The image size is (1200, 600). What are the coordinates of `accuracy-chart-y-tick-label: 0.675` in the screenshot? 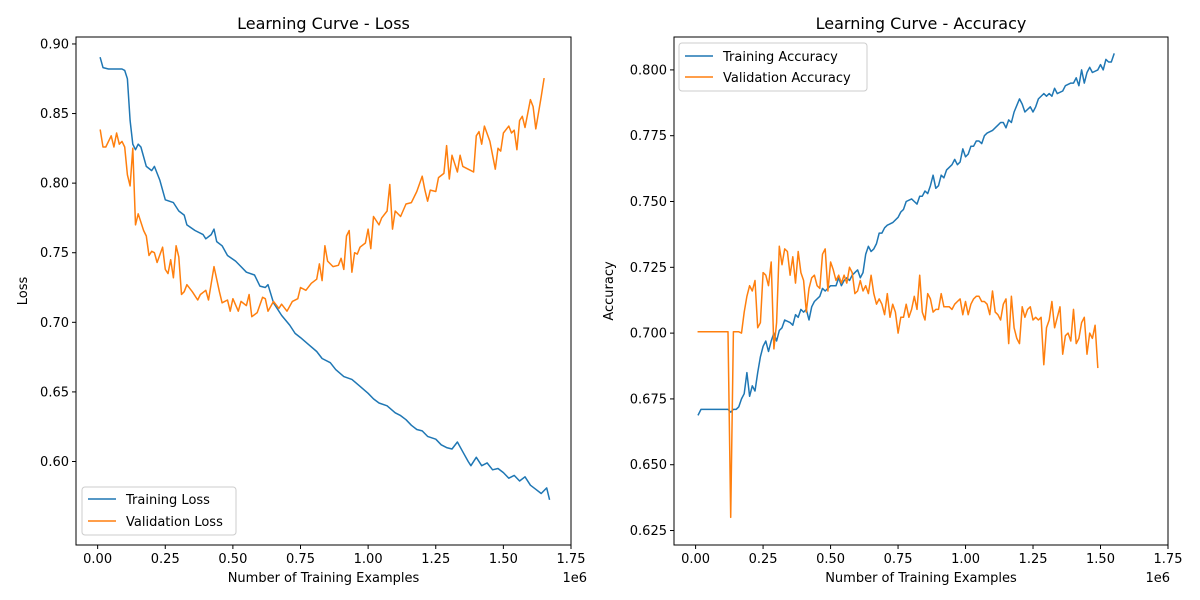 It's located at (648, 399).